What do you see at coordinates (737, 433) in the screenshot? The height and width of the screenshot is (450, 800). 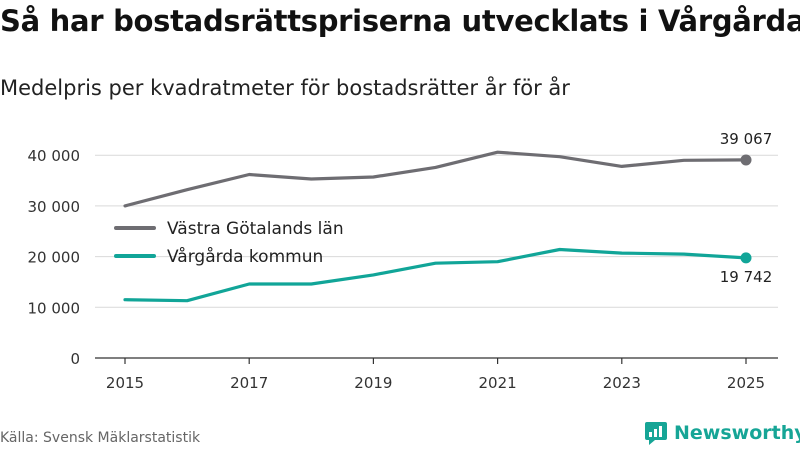 I see `brand-name: Newsworthy` at bounding box center [737, 433].